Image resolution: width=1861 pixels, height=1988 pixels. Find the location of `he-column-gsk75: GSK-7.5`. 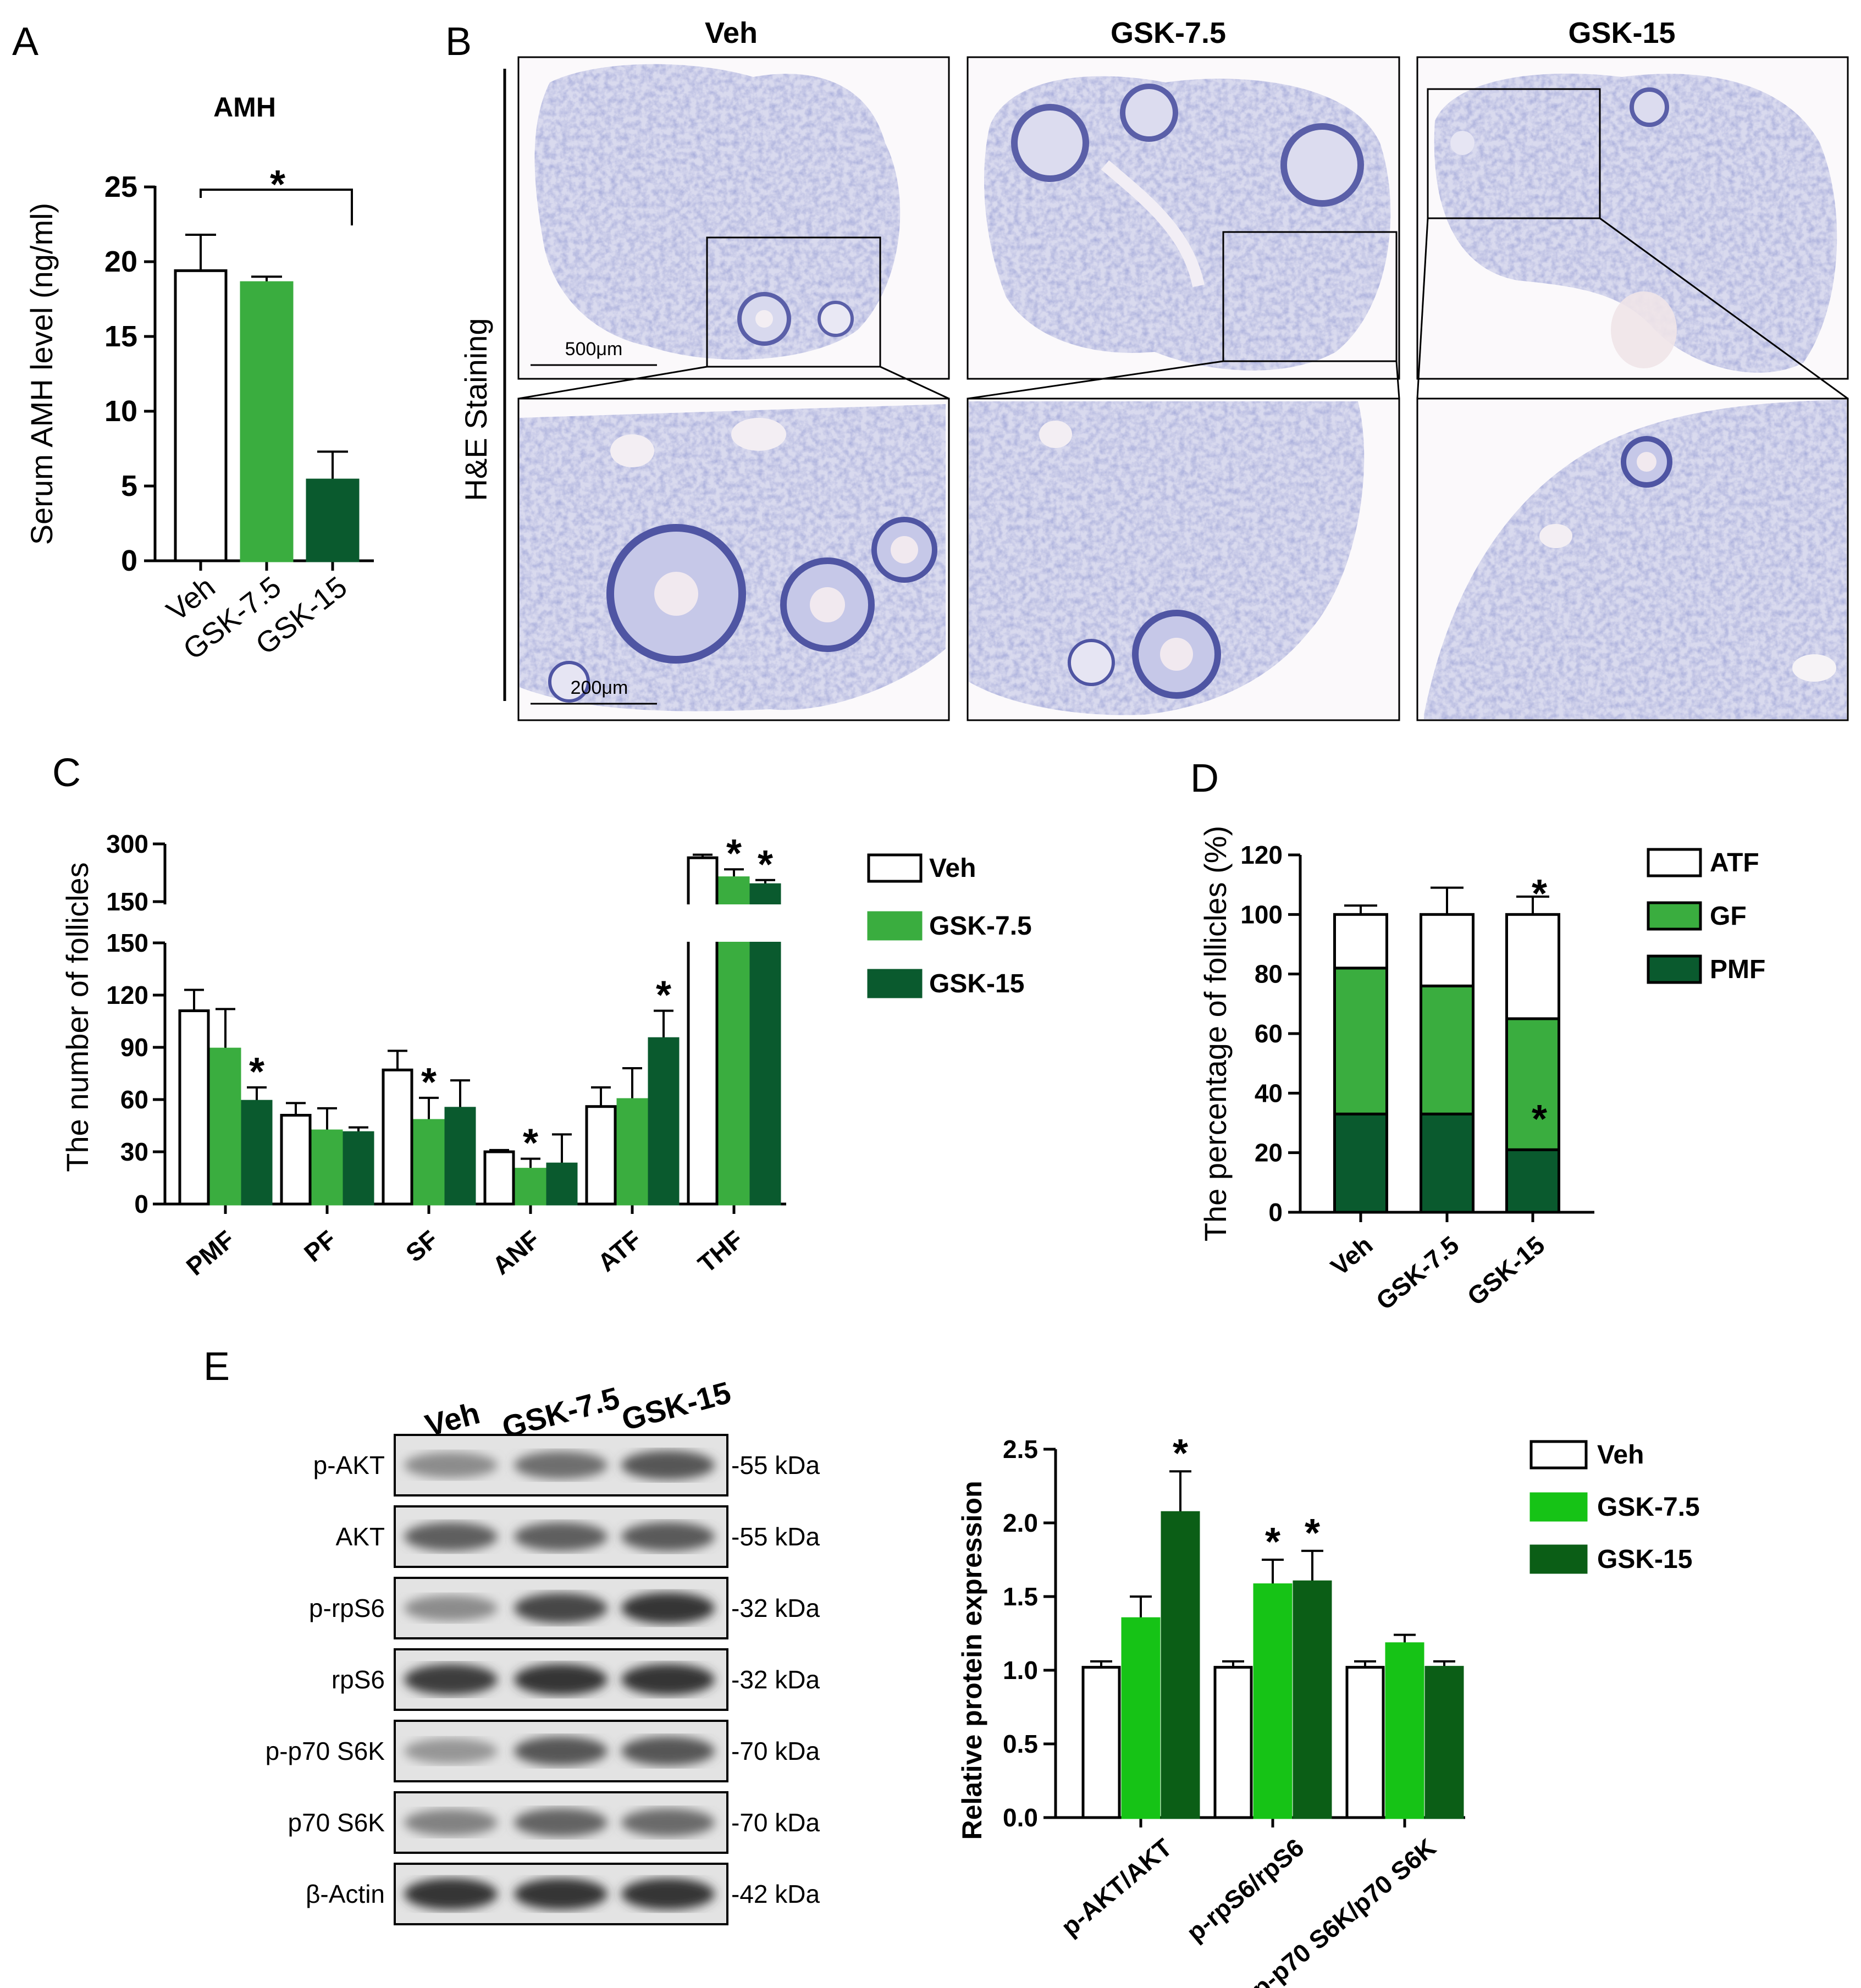

he-column-gsk75: GSK-7.5 is located at coordinates (1168, 32).